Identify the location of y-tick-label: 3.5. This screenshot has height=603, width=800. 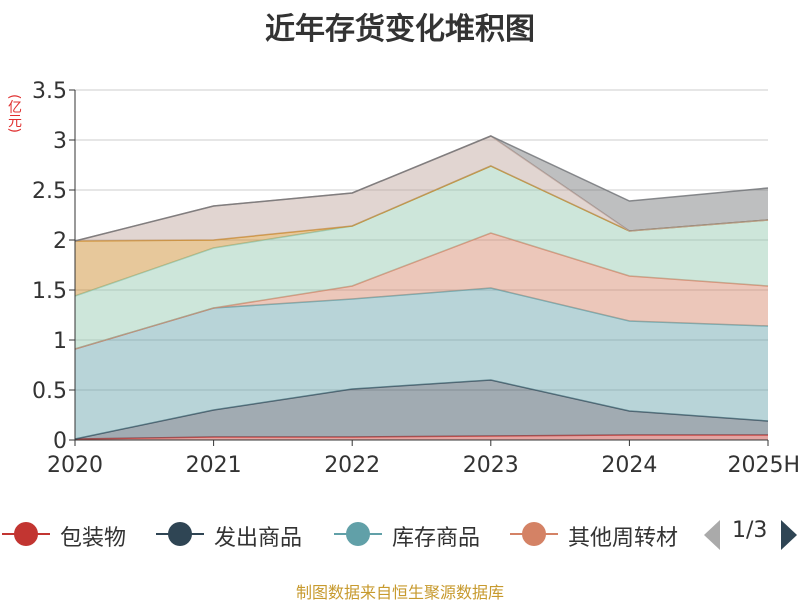
(49, 91).